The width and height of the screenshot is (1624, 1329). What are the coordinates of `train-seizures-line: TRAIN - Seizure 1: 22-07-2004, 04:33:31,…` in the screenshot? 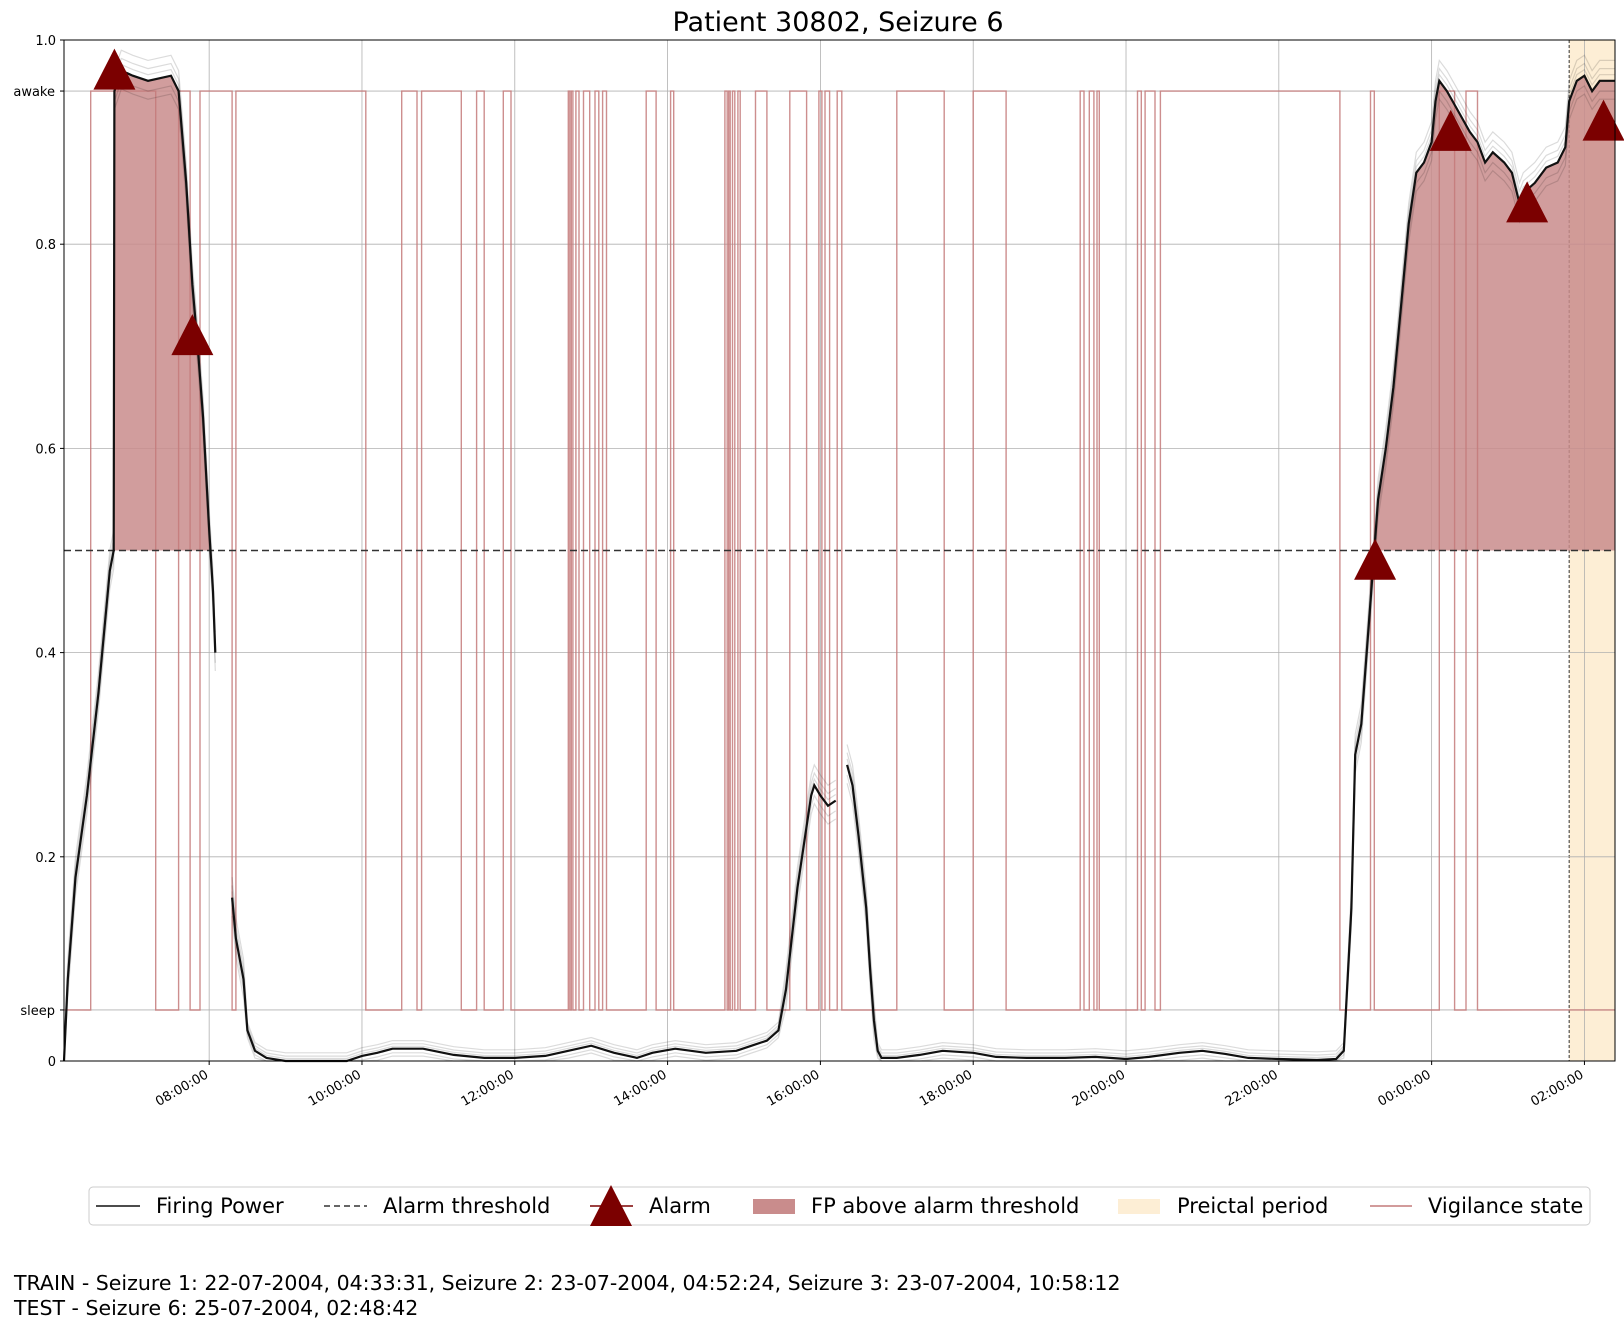 It's located at (567, 1283).